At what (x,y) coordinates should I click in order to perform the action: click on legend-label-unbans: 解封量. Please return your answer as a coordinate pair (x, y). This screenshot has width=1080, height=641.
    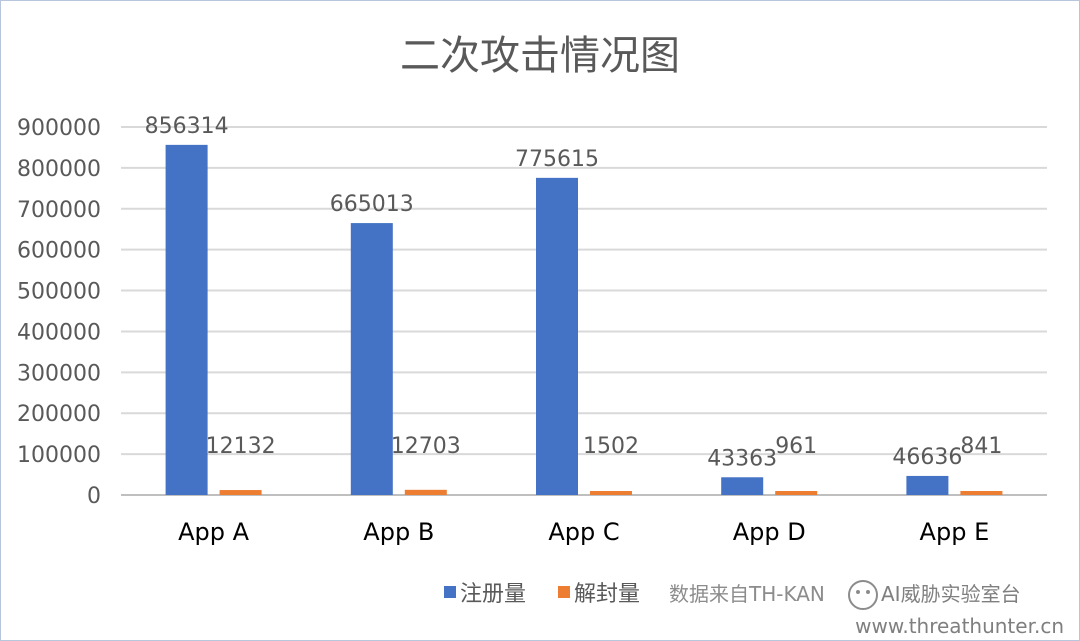
    Looking at the image, I should click on (607, 594).